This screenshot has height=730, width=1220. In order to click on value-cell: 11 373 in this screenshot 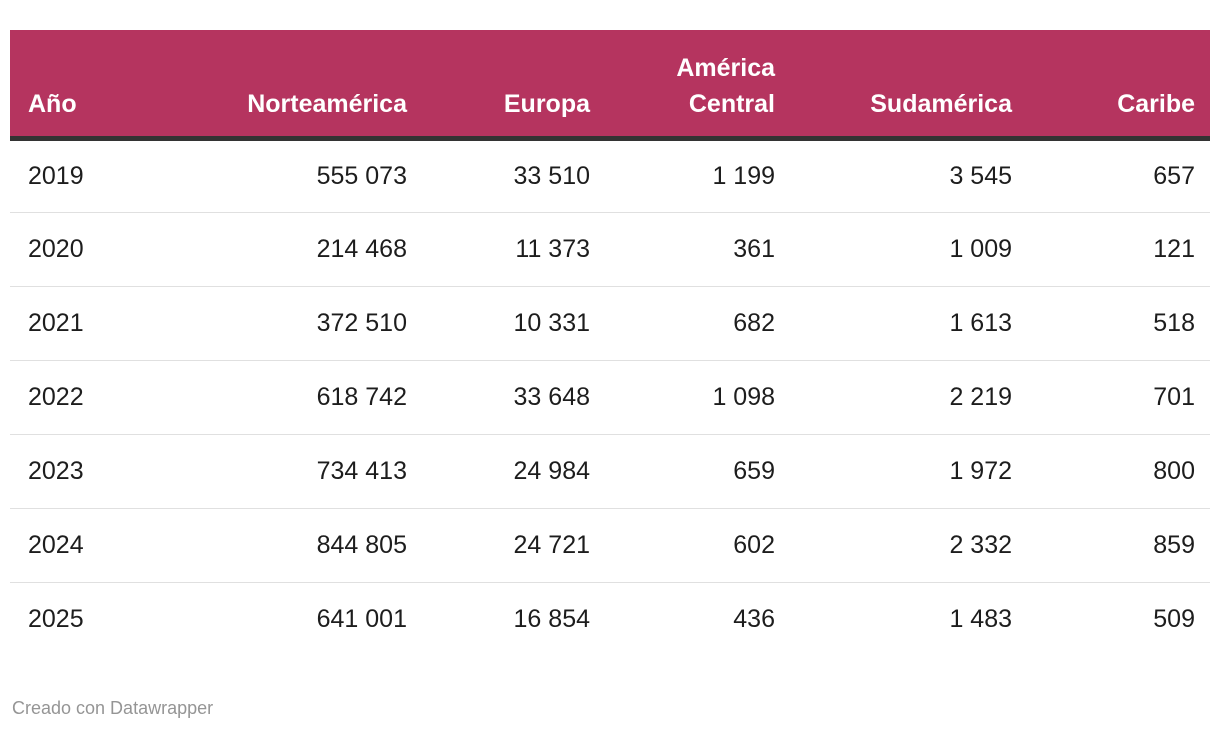, I will do `click(513, 248)`.